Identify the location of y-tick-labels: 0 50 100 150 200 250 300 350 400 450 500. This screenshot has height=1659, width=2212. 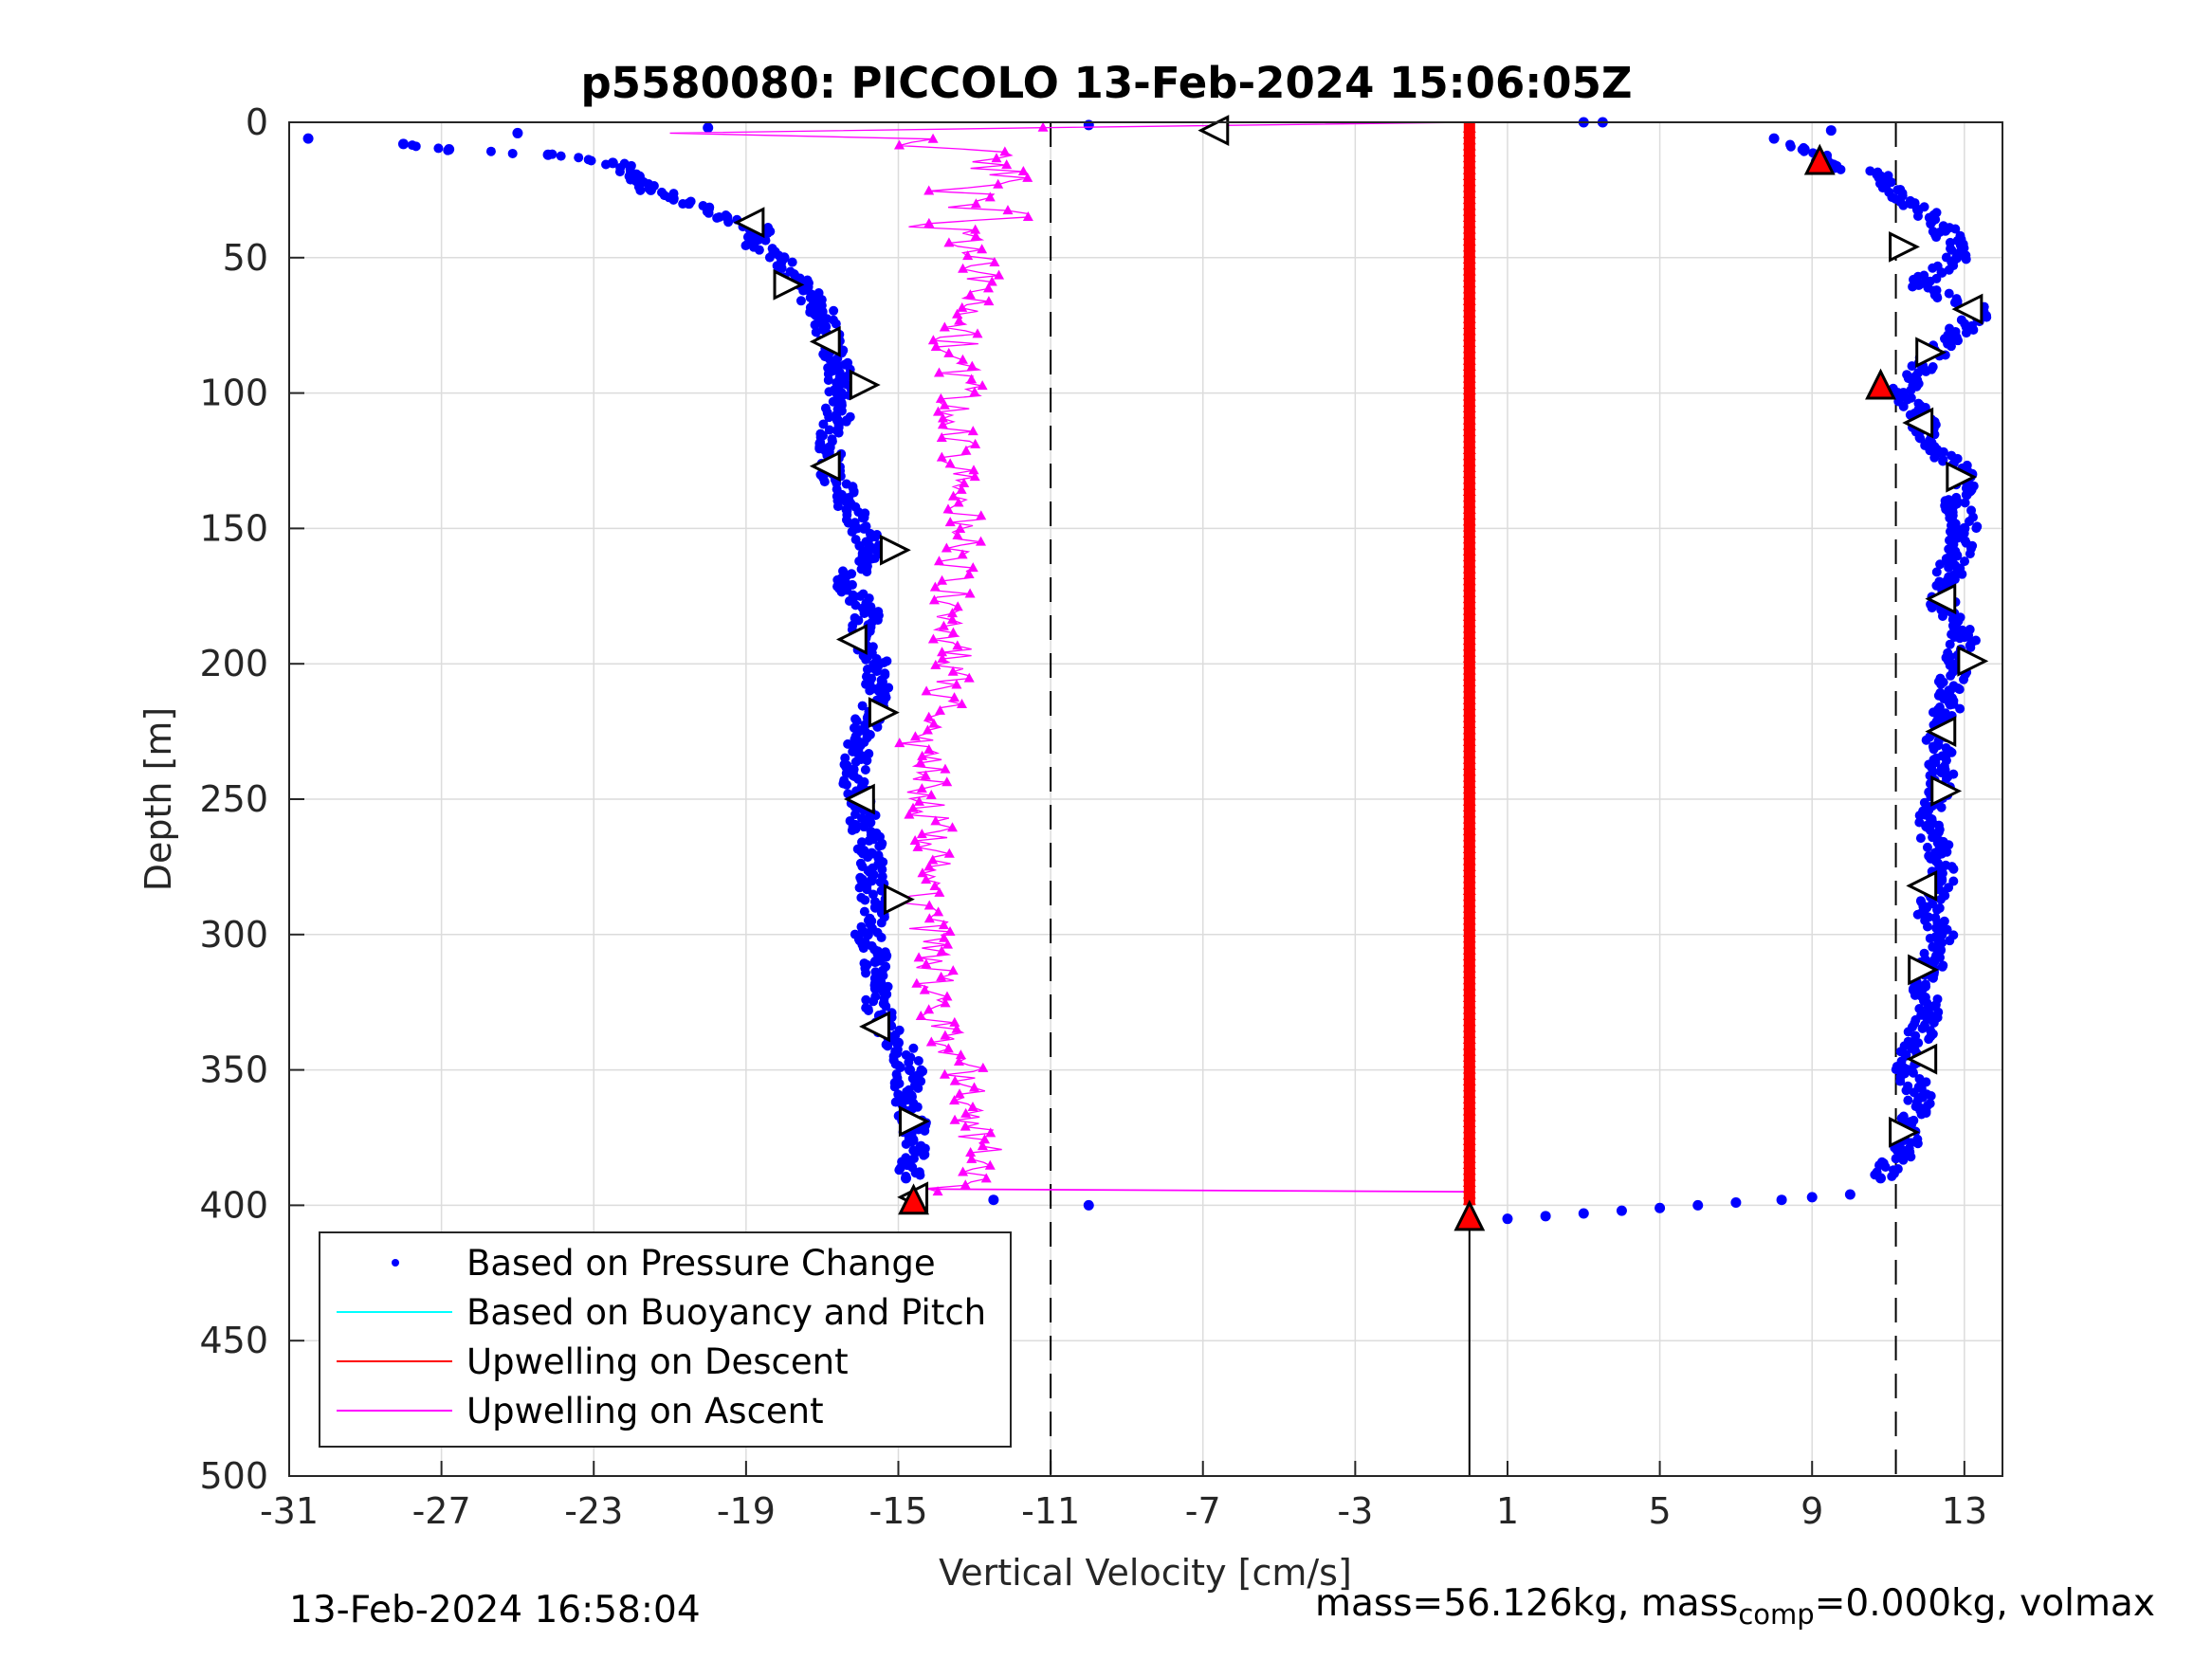
(233, 799).